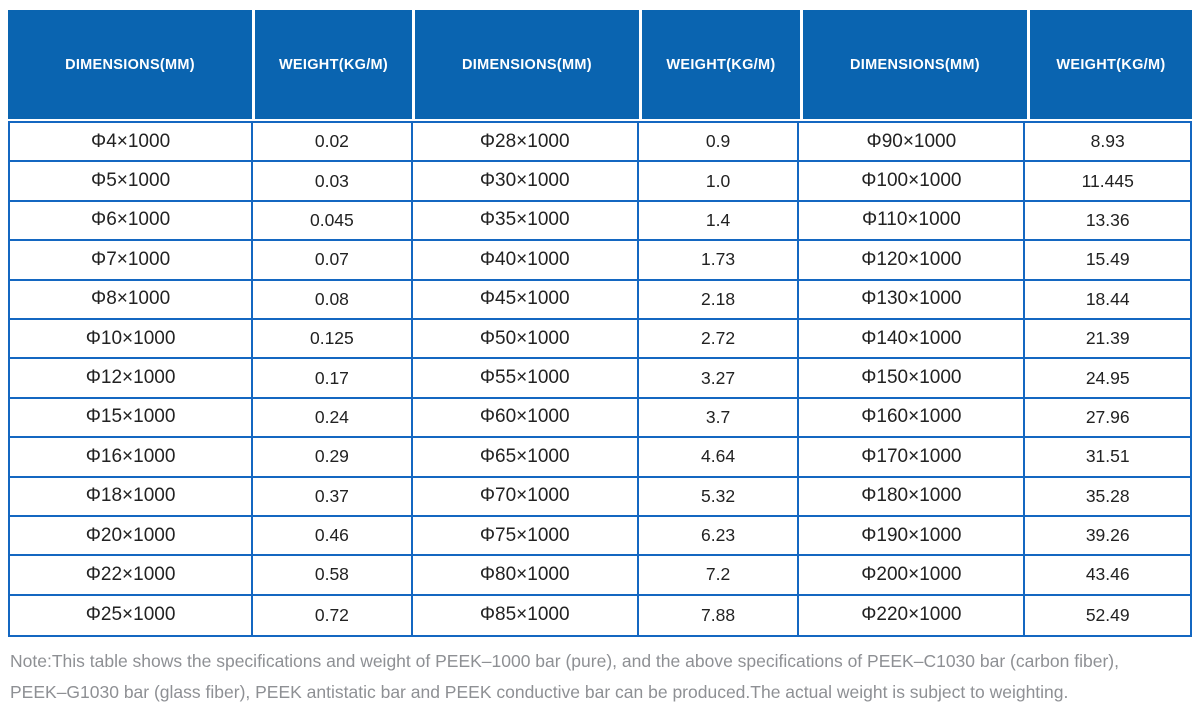 This screenshot has width=1200, height=708. I want to click on dimension-cell: Φ85×1000, so click(525, 615).